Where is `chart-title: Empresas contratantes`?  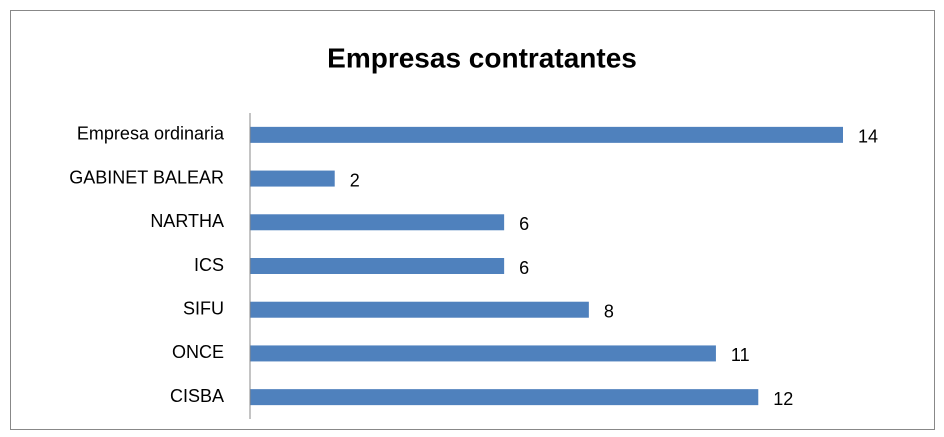 chart-title: Empresas contratantes is located at coordinates (482, 57).